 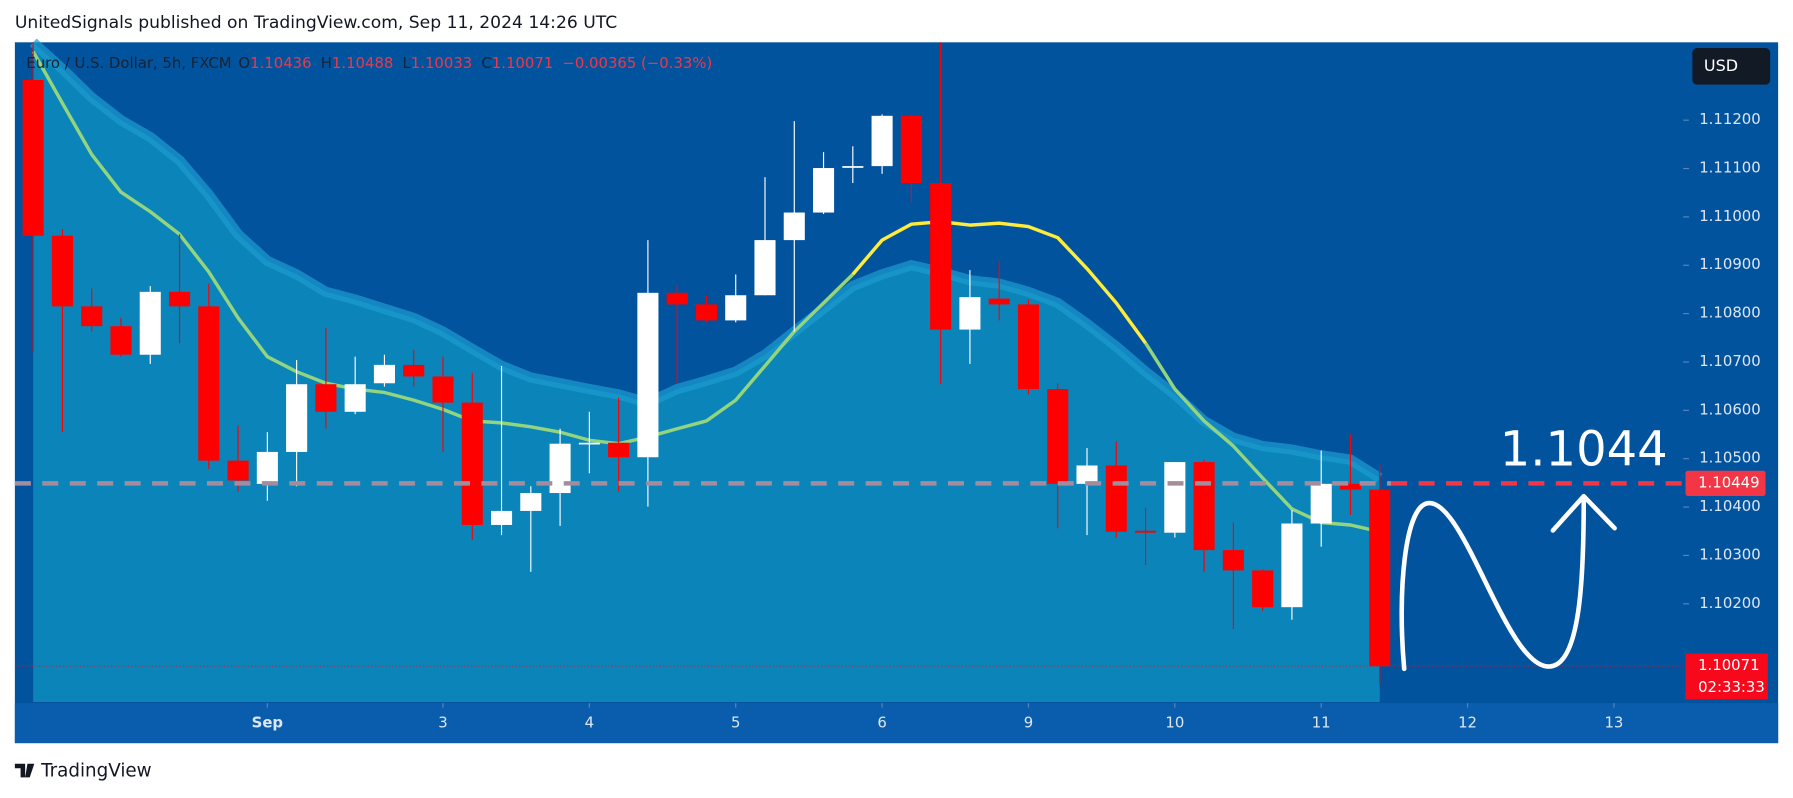 What do you see at coordinates (1583, 513) in the screenshot?
I see `arrow-head` at bounding box center [1583, 513].